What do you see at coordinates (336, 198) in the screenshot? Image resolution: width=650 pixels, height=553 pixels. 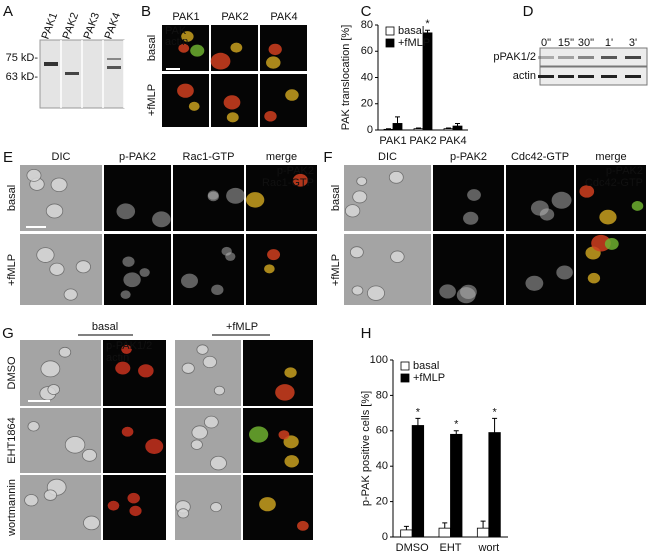 I see `row-label: basal` at bounding box center [336, 198].